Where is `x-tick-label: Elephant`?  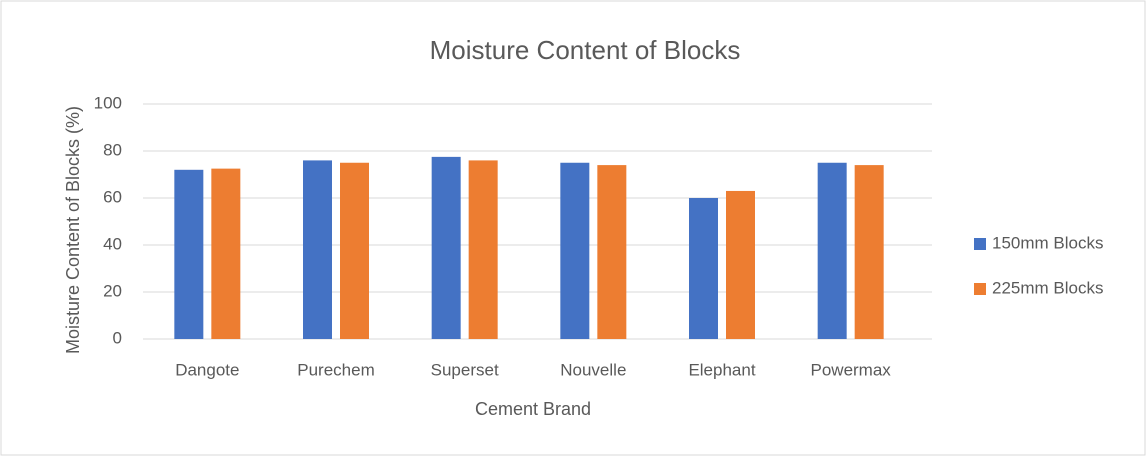
x-tick-label: Elephant is located at coordinates (721, 369).